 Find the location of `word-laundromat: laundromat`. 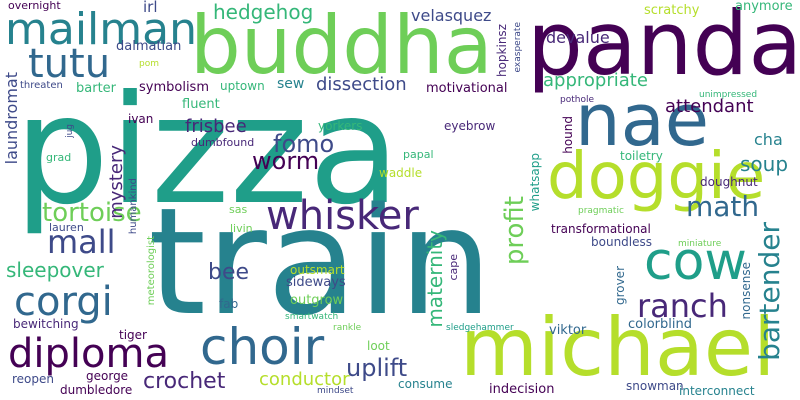

word-laundromat: laundromat is located at coordinates (11, 118).